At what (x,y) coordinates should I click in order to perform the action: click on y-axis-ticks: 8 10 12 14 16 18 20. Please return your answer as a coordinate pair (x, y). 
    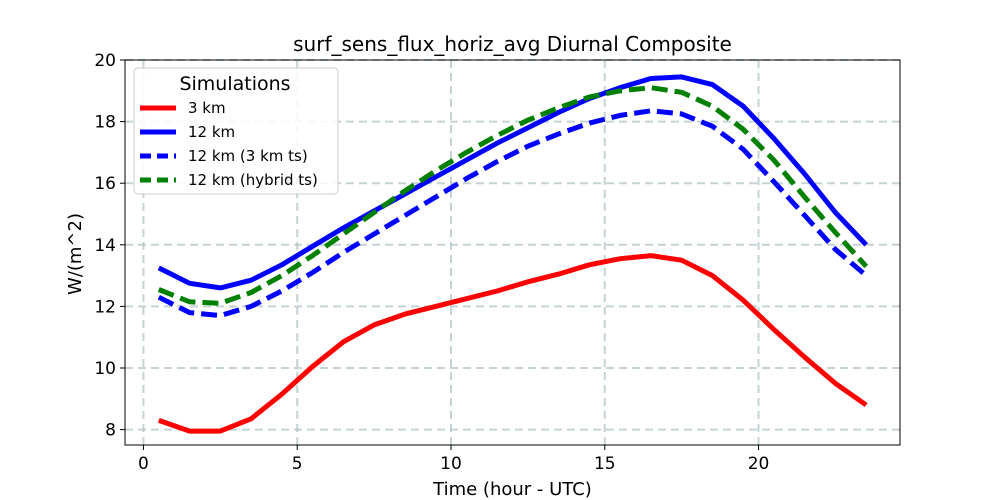
    Looking at the image, I should click on (109, 246).